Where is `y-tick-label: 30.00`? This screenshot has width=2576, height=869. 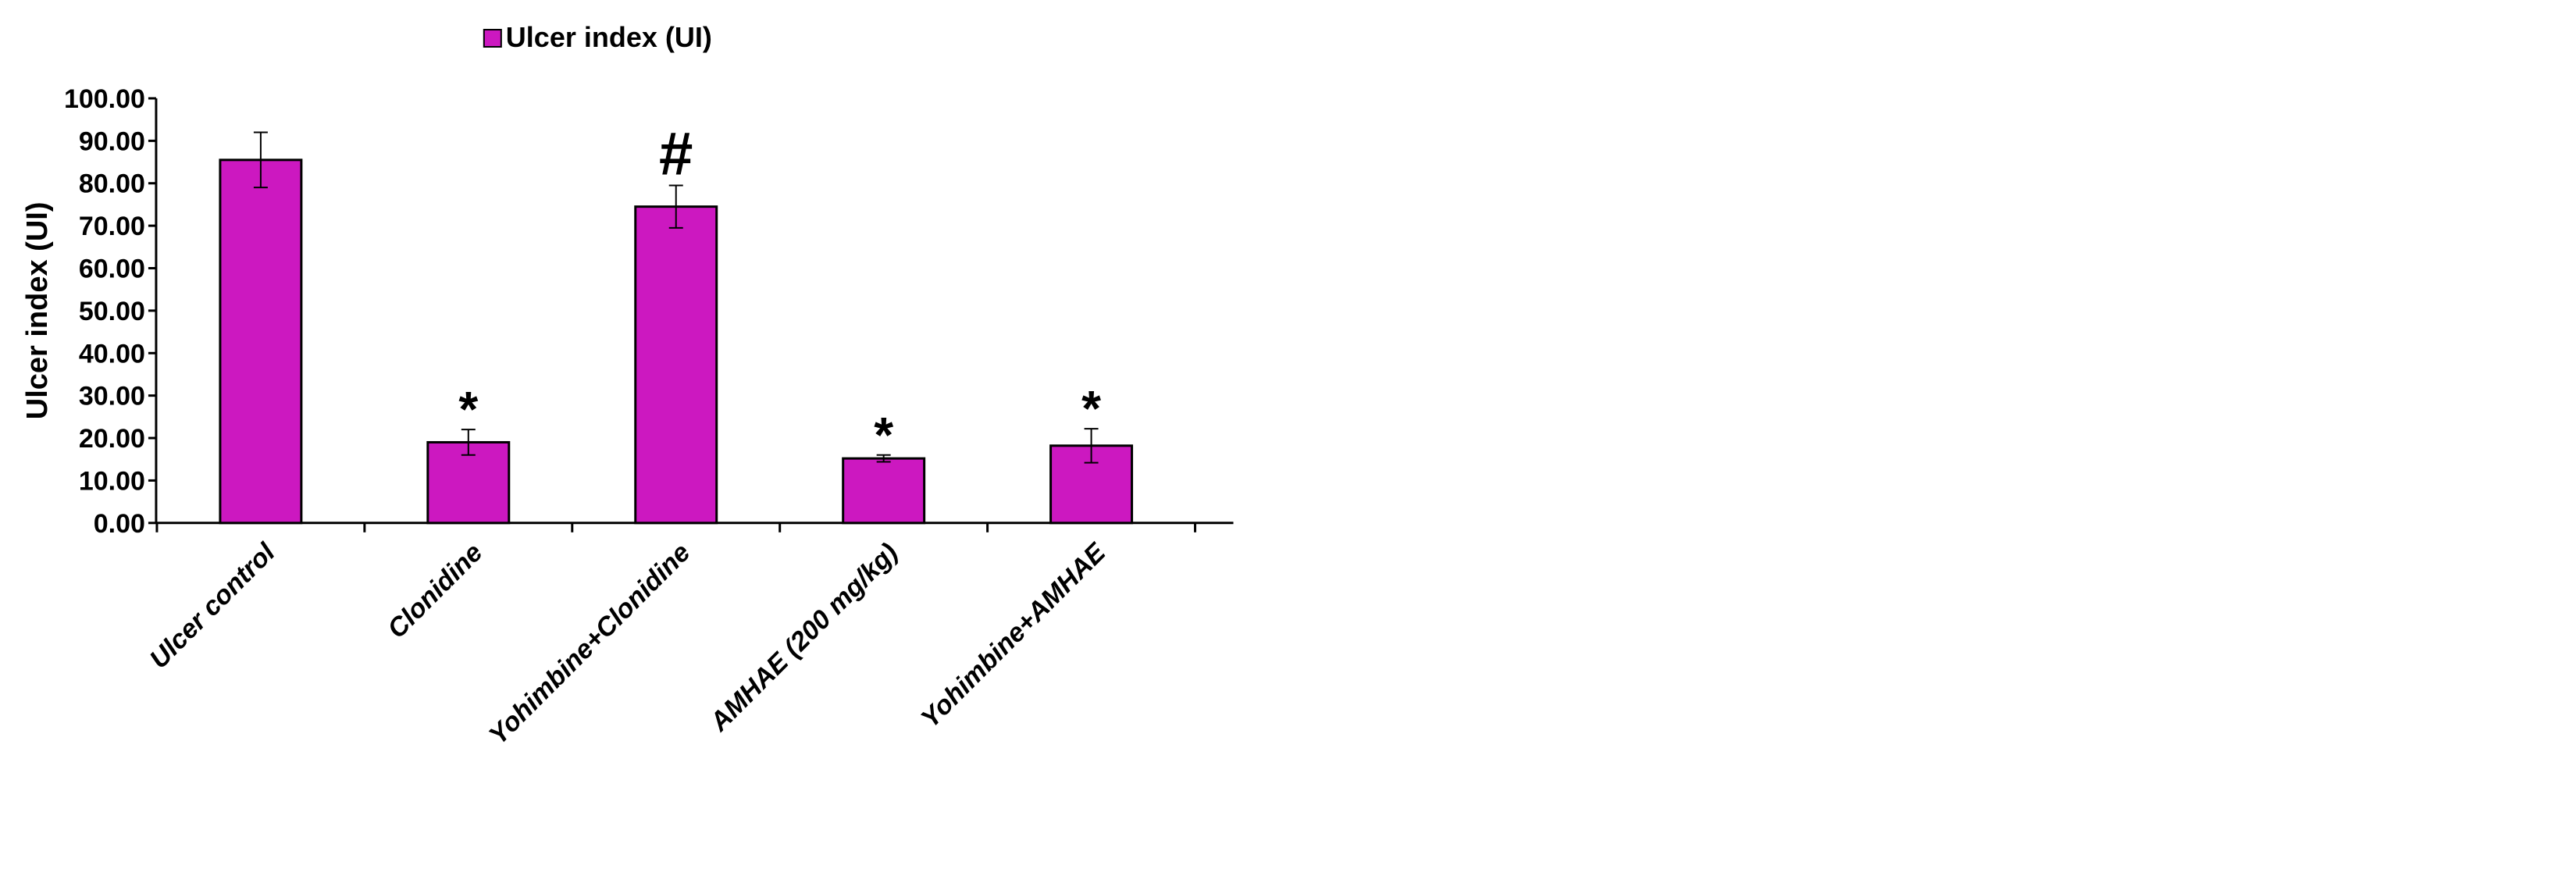
y-tick-label: 30.00 is located at coordinates (112, 396).